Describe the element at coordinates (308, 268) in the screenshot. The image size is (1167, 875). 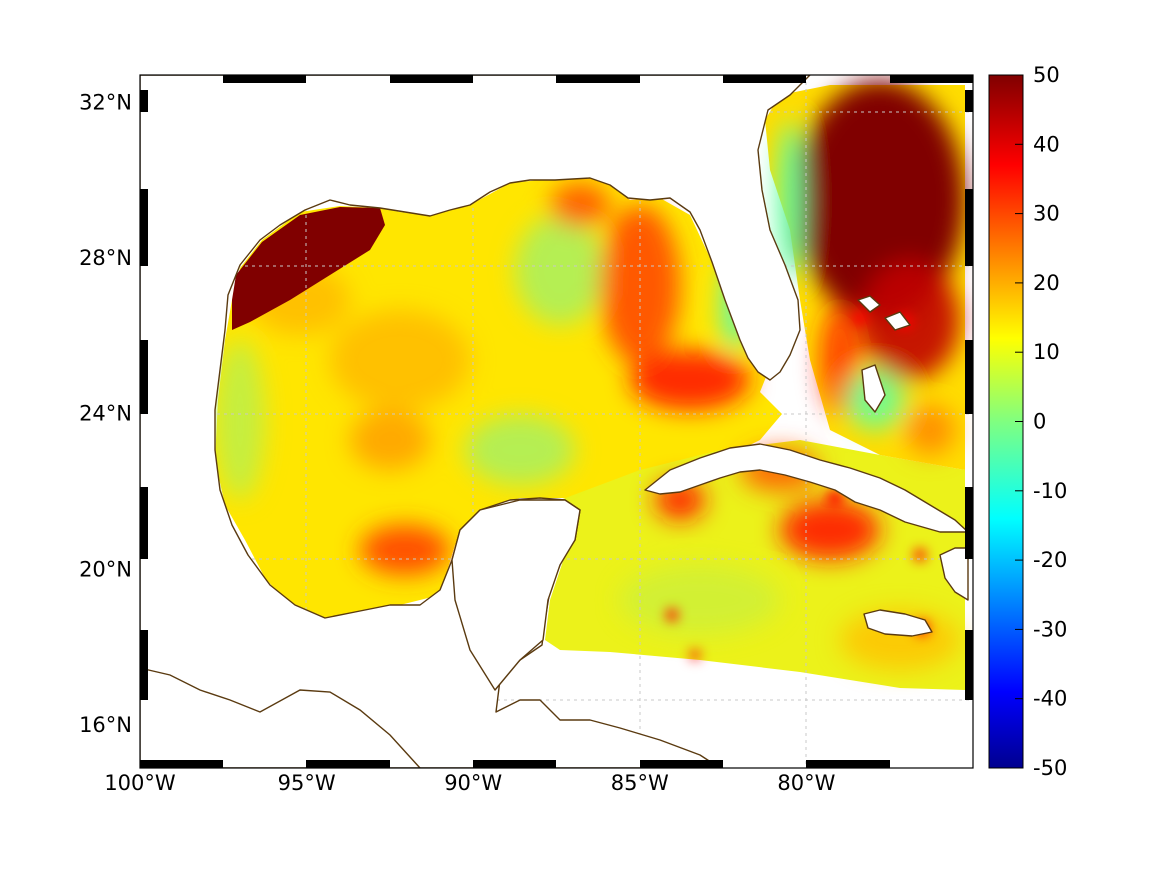
I see `nw-gulf-maximum` at that location.